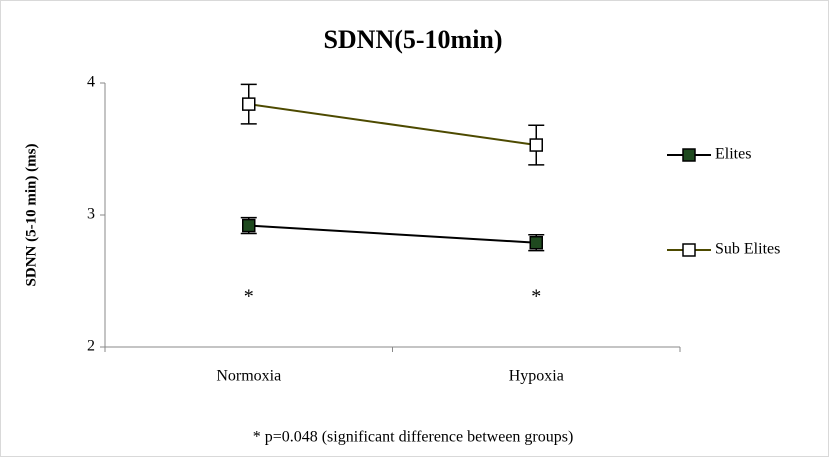  What do you see at coordinates (747, 249) in the screenshot?
I see `legend-label: Sub Elites` at bounding box center [747, 249].